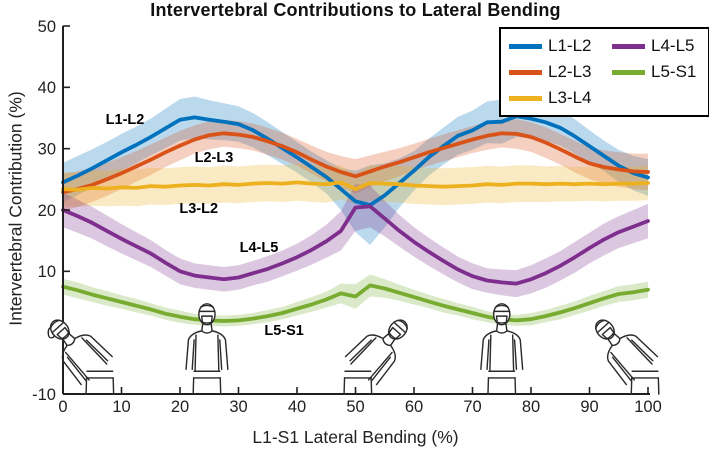  I want to click on annotation-label: L5-S1, so click(284, 330).